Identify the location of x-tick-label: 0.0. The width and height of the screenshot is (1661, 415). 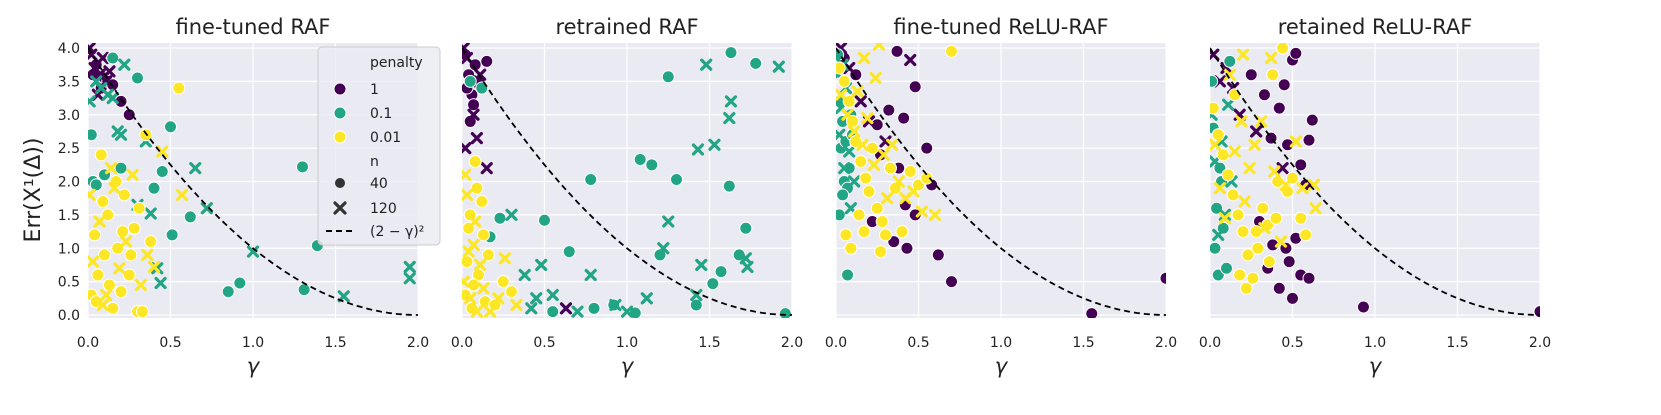
(88, 343).